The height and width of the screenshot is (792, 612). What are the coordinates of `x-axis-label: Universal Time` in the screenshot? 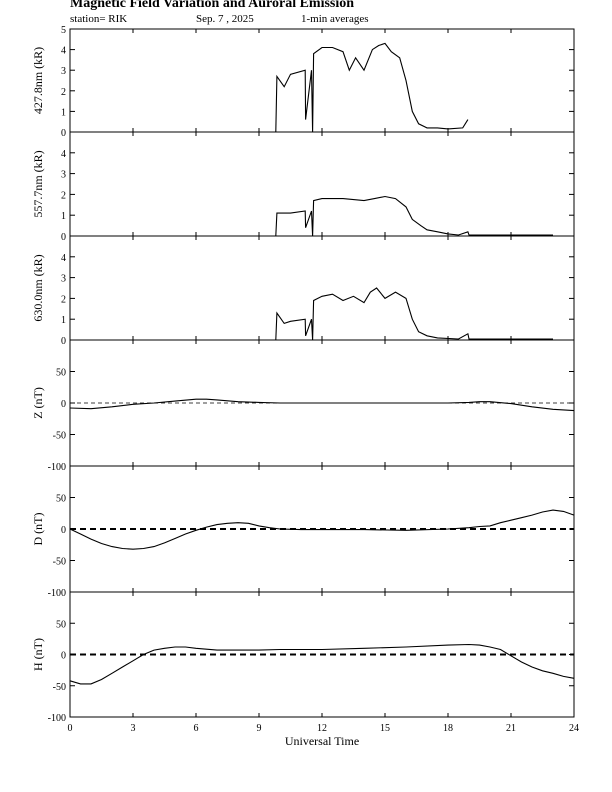 It's located at (322, 741).